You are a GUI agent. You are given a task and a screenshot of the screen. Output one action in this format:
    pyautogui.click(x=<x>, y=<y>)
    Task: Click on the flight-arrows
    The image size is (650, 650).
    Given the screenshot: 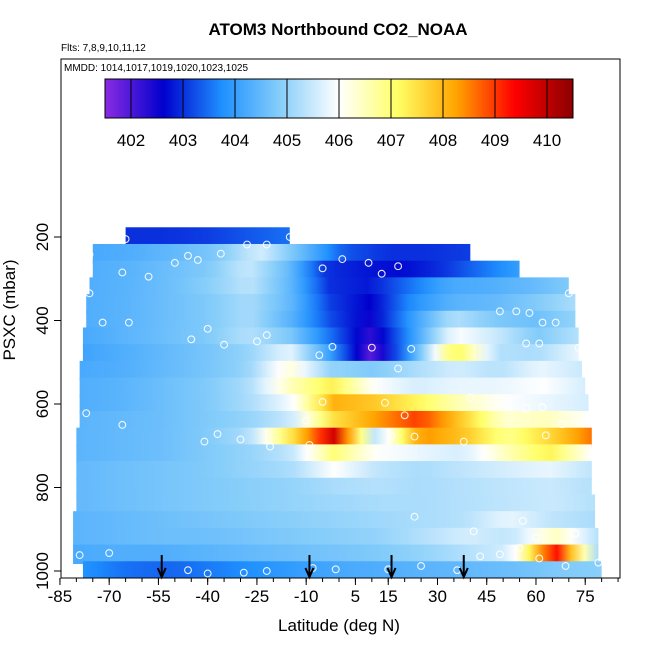 What is the action you would take?
    pyautogui.click(x=312, y=567)
    